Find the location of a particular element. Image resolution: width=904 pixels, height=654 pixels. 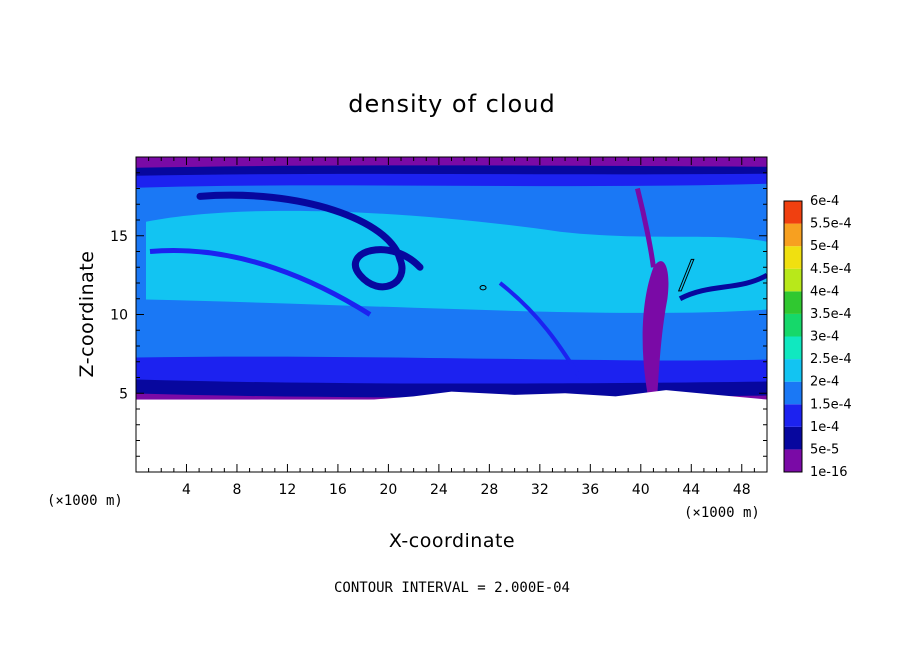

plume-stem is located at coordinates (645, 227).